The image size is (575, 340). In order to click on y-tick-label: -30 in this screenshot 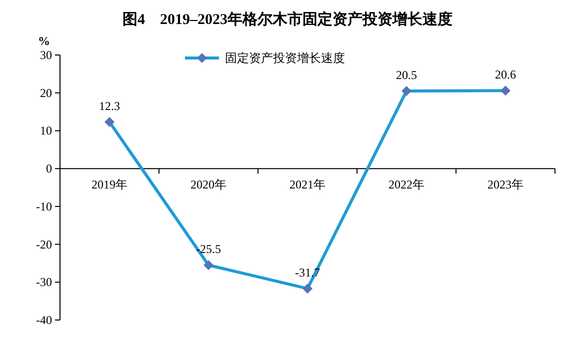, I will do `click(44, 282)`.